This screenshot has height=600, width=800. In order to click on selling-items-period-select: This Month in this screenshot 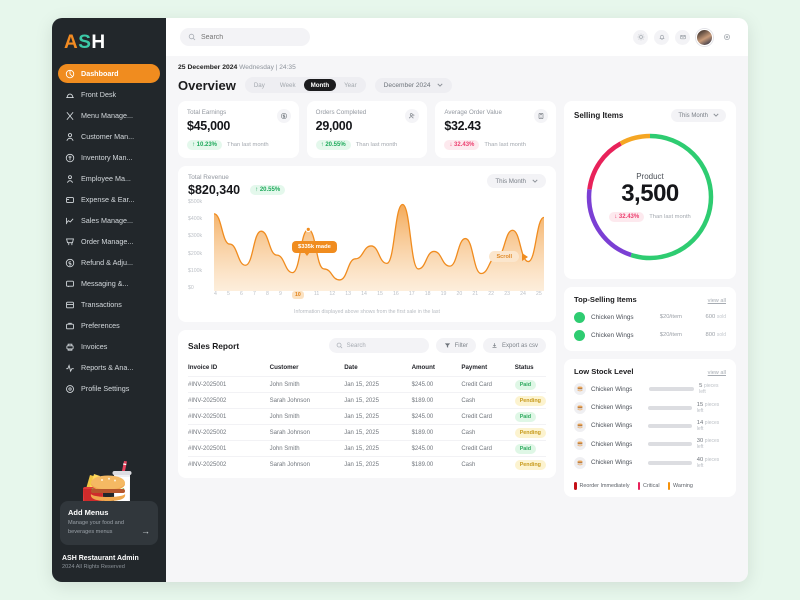, I will do `click(698, 115)`.